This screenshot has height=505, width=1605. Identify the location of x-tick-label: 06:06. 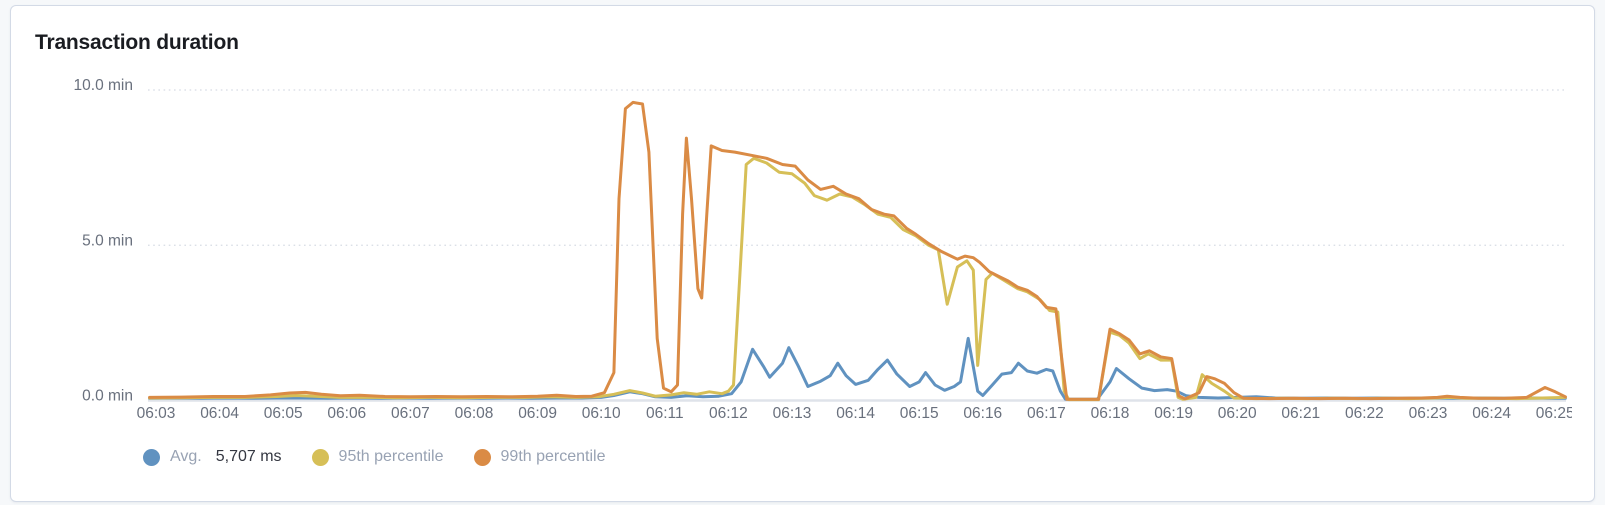
(346, 413).